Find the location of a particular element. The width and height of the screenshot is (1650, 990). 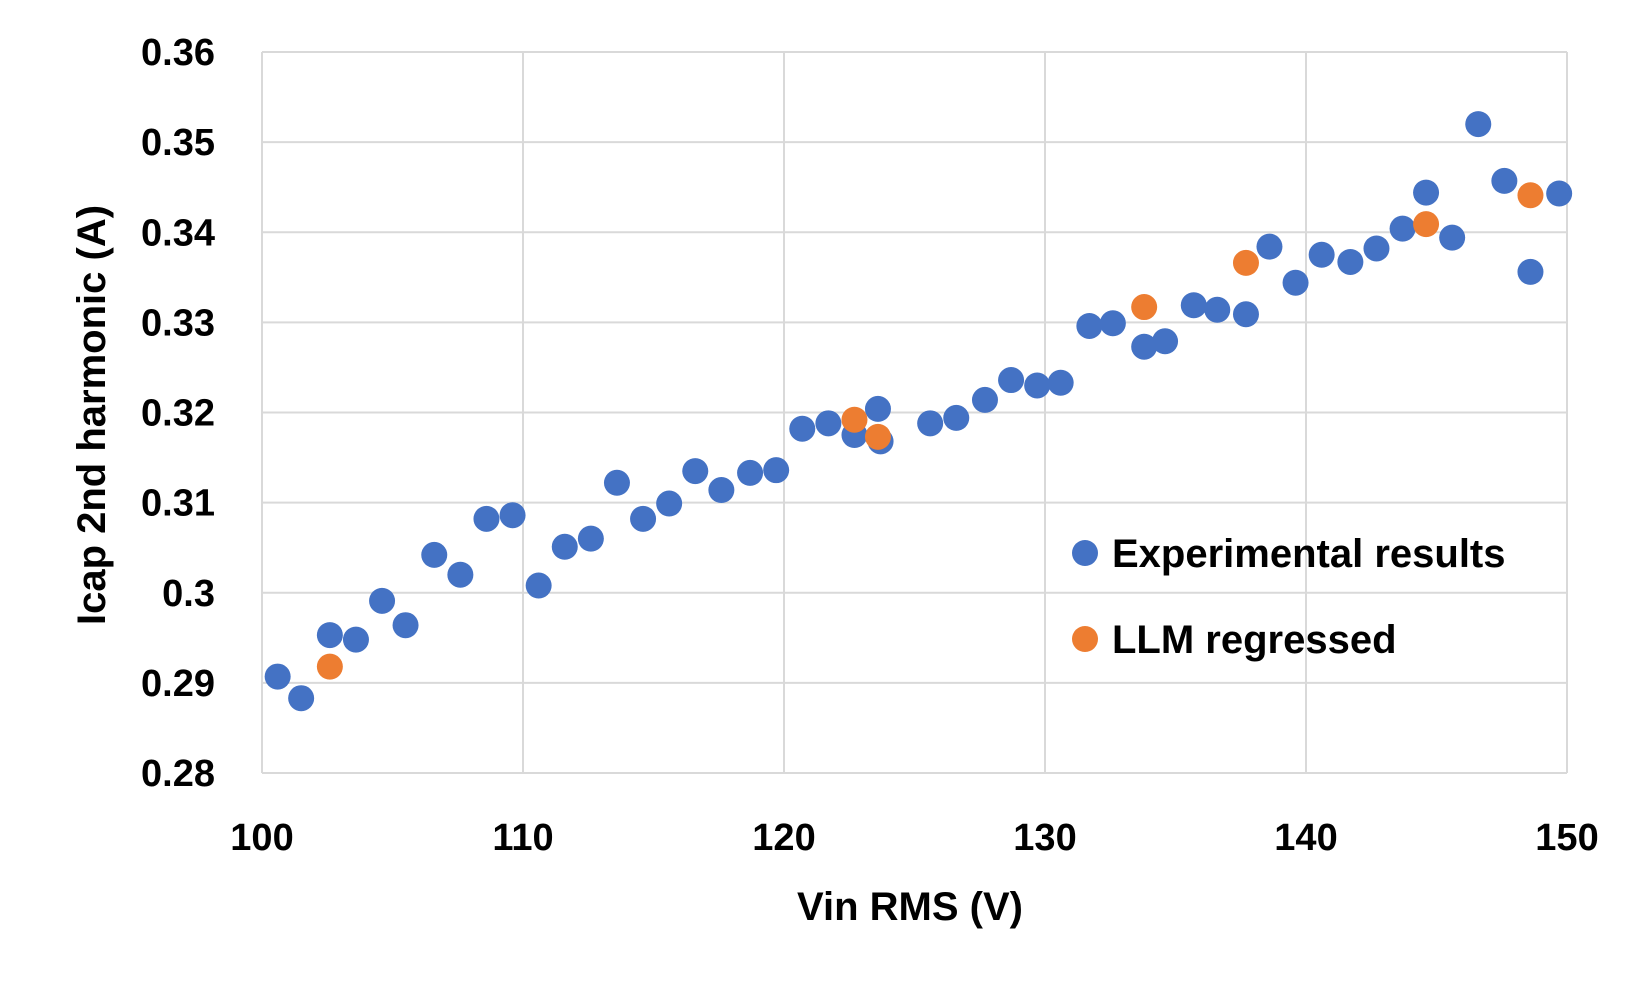

legend-label-experimental: Experimental results is located at coordinates (1309, 554).